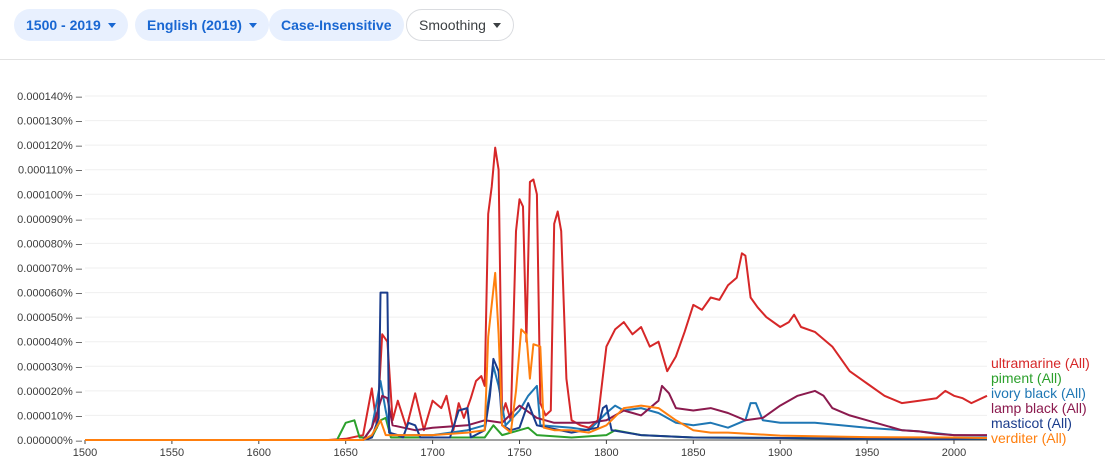 This screenshot has height=468, width=1105. I want to click on y-tick-label: 0.000060% –, so click(50, 294).